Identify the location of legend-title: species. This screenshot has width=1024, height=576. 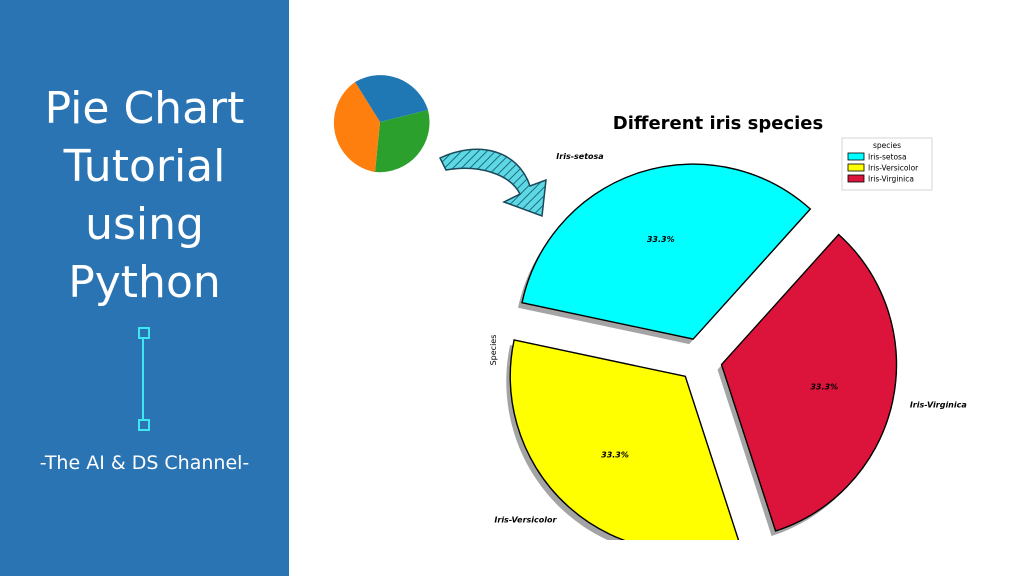
(887, 145).